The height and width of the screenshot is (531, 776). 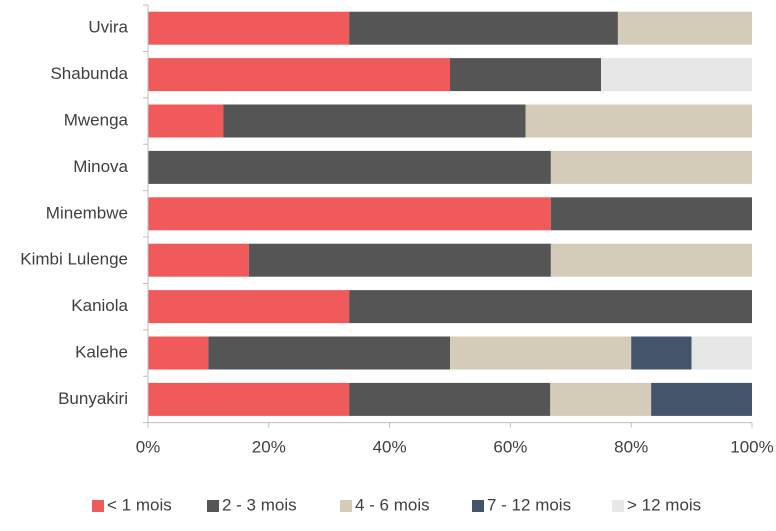 What do you see at coordinates (74, 259) in the screenshot?
I see `category-label: Kimbi Lulenge` at bounding box center [74, 259].